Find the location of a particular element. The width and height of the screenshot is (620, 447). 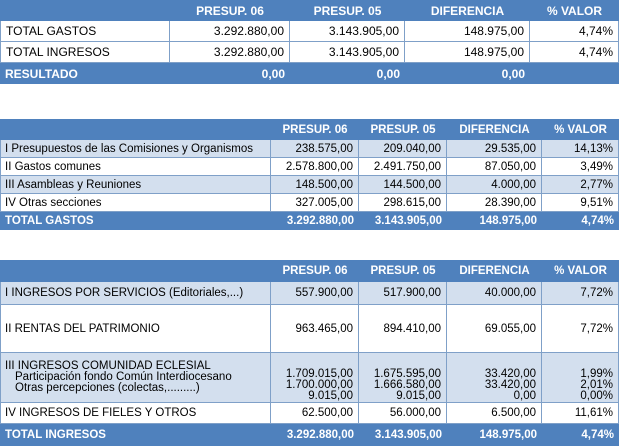

gastos-row-label: III Asambleas y Reuniones is located at coordinates (135, 185).